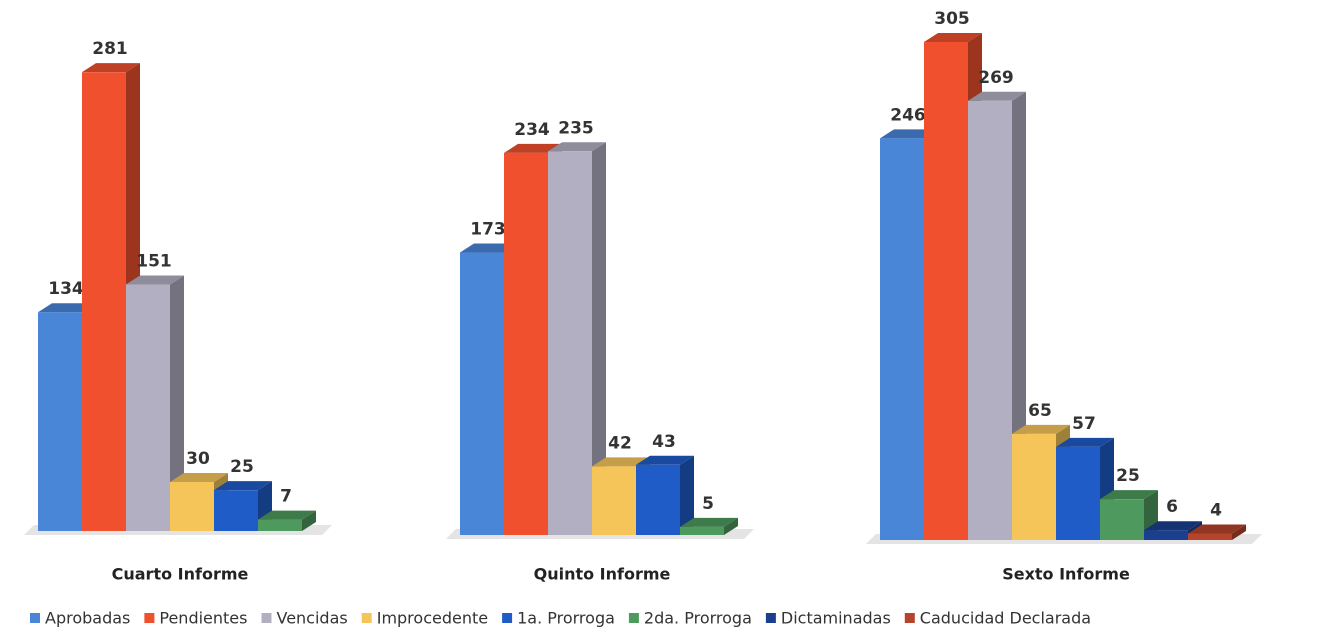 The height and width of the screenshot is (635, 1335). Describe the element at coordinates (698, 618) in the screenshot. I see `legend-label: 2da. Prorroga` at that location.